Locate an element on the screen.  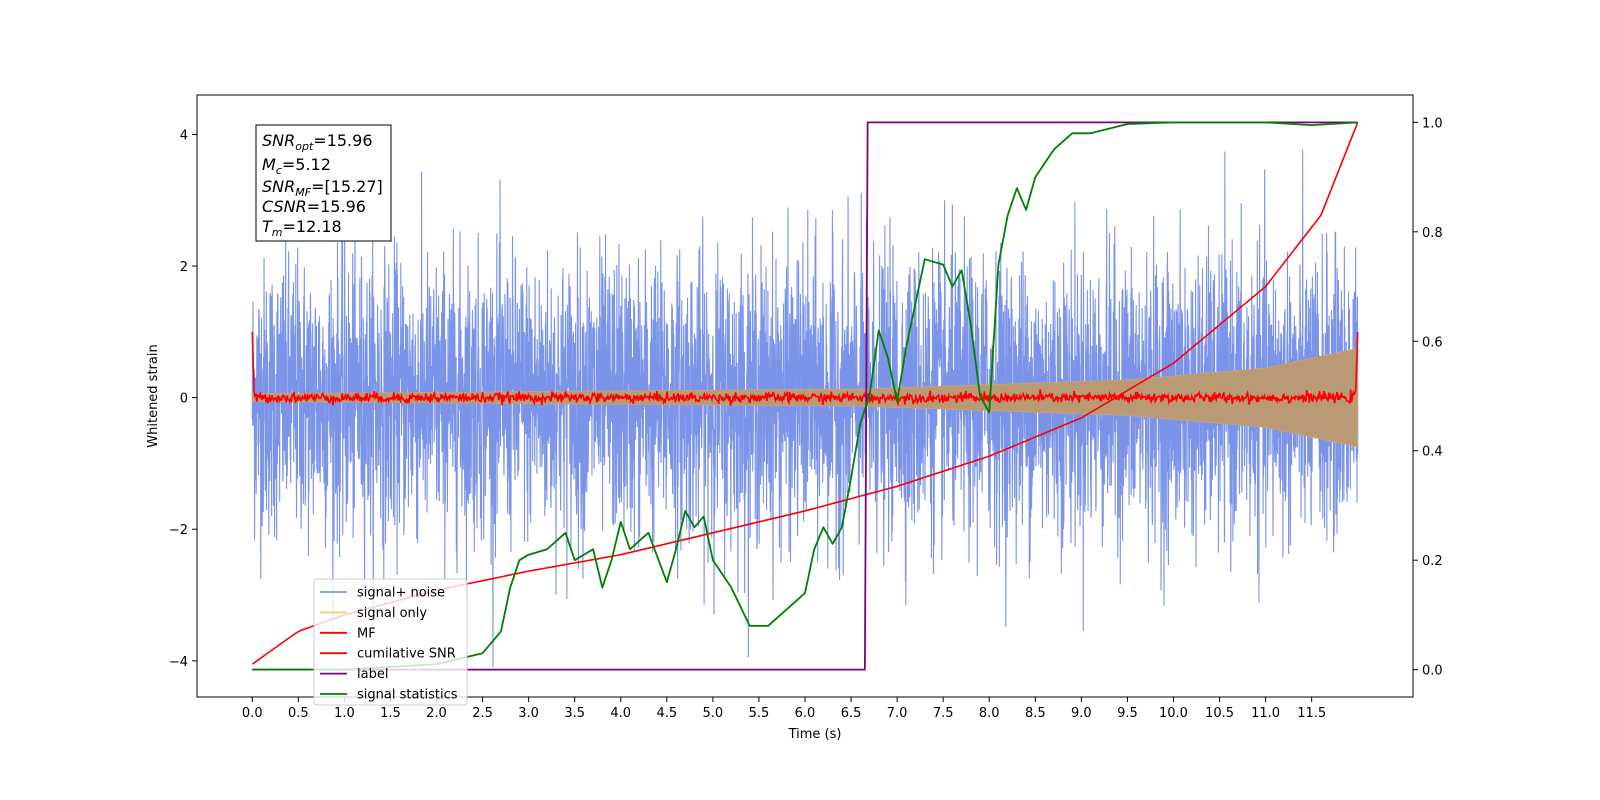
x-tick-label: 7.0 is located at coordinates (897, 713).